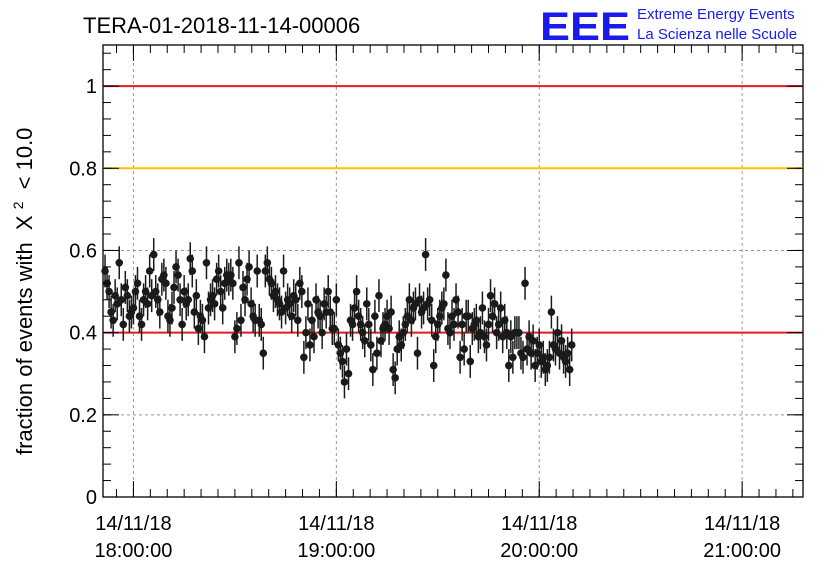  What do you see at coordinates (221, 25) in the screenshot?
I see `chart-title: TERA-01-2018-11-14-00006` at bounding box center [221, 25].